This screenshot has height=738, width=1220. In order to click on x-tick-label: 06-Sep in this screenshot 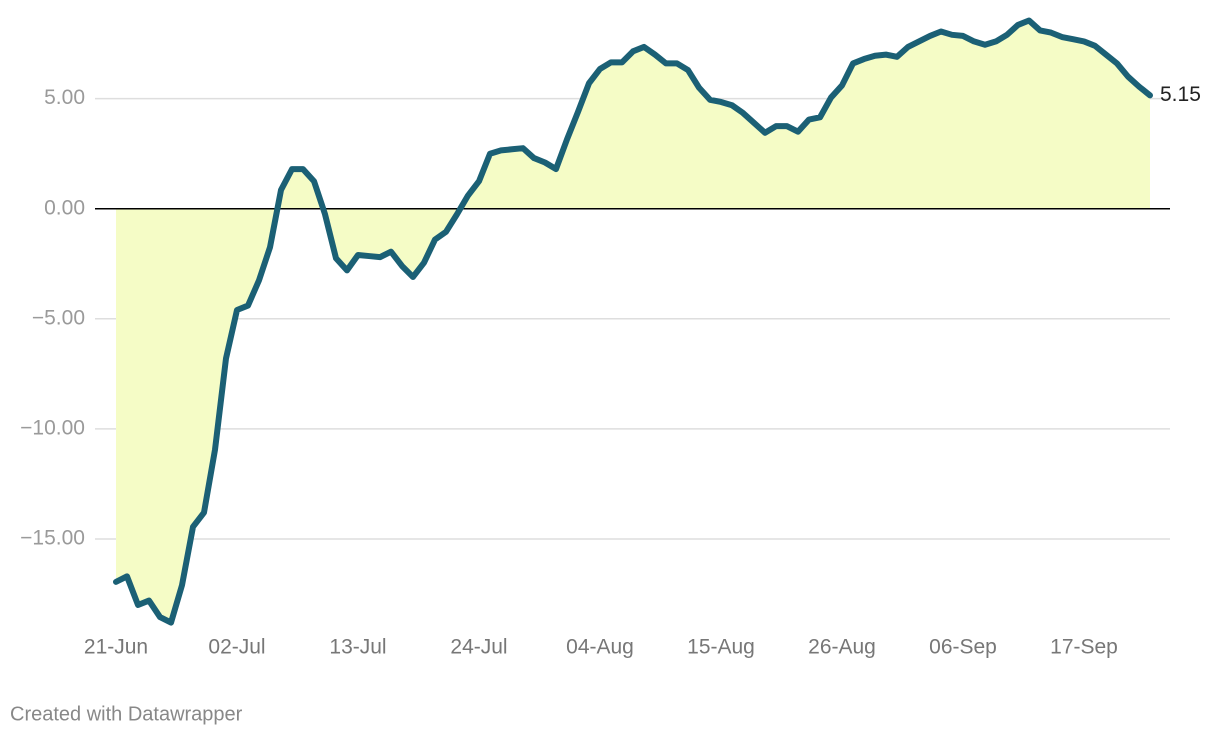, I will do `click(963, 647)`.